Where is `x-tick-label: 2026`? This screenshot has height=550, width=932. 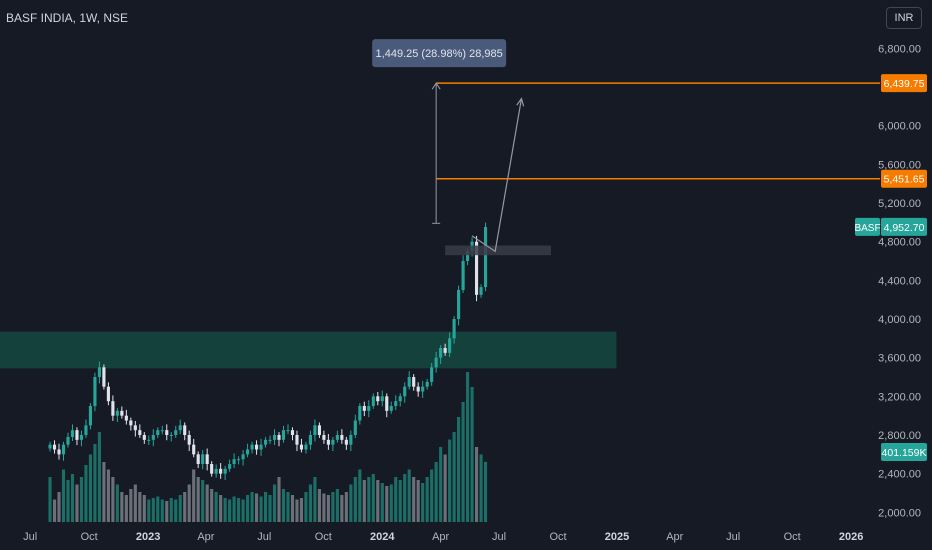
x-tick-label: 2026 is located at coordinates (851, 537).